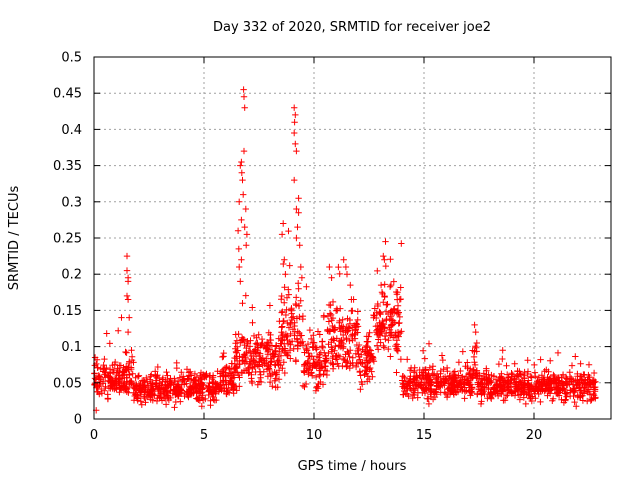 This screenshot has width=640, height=480. Describe the element at coordinates (204, 435) in the screenshot. I see `x-tick-label: 5` at that location.